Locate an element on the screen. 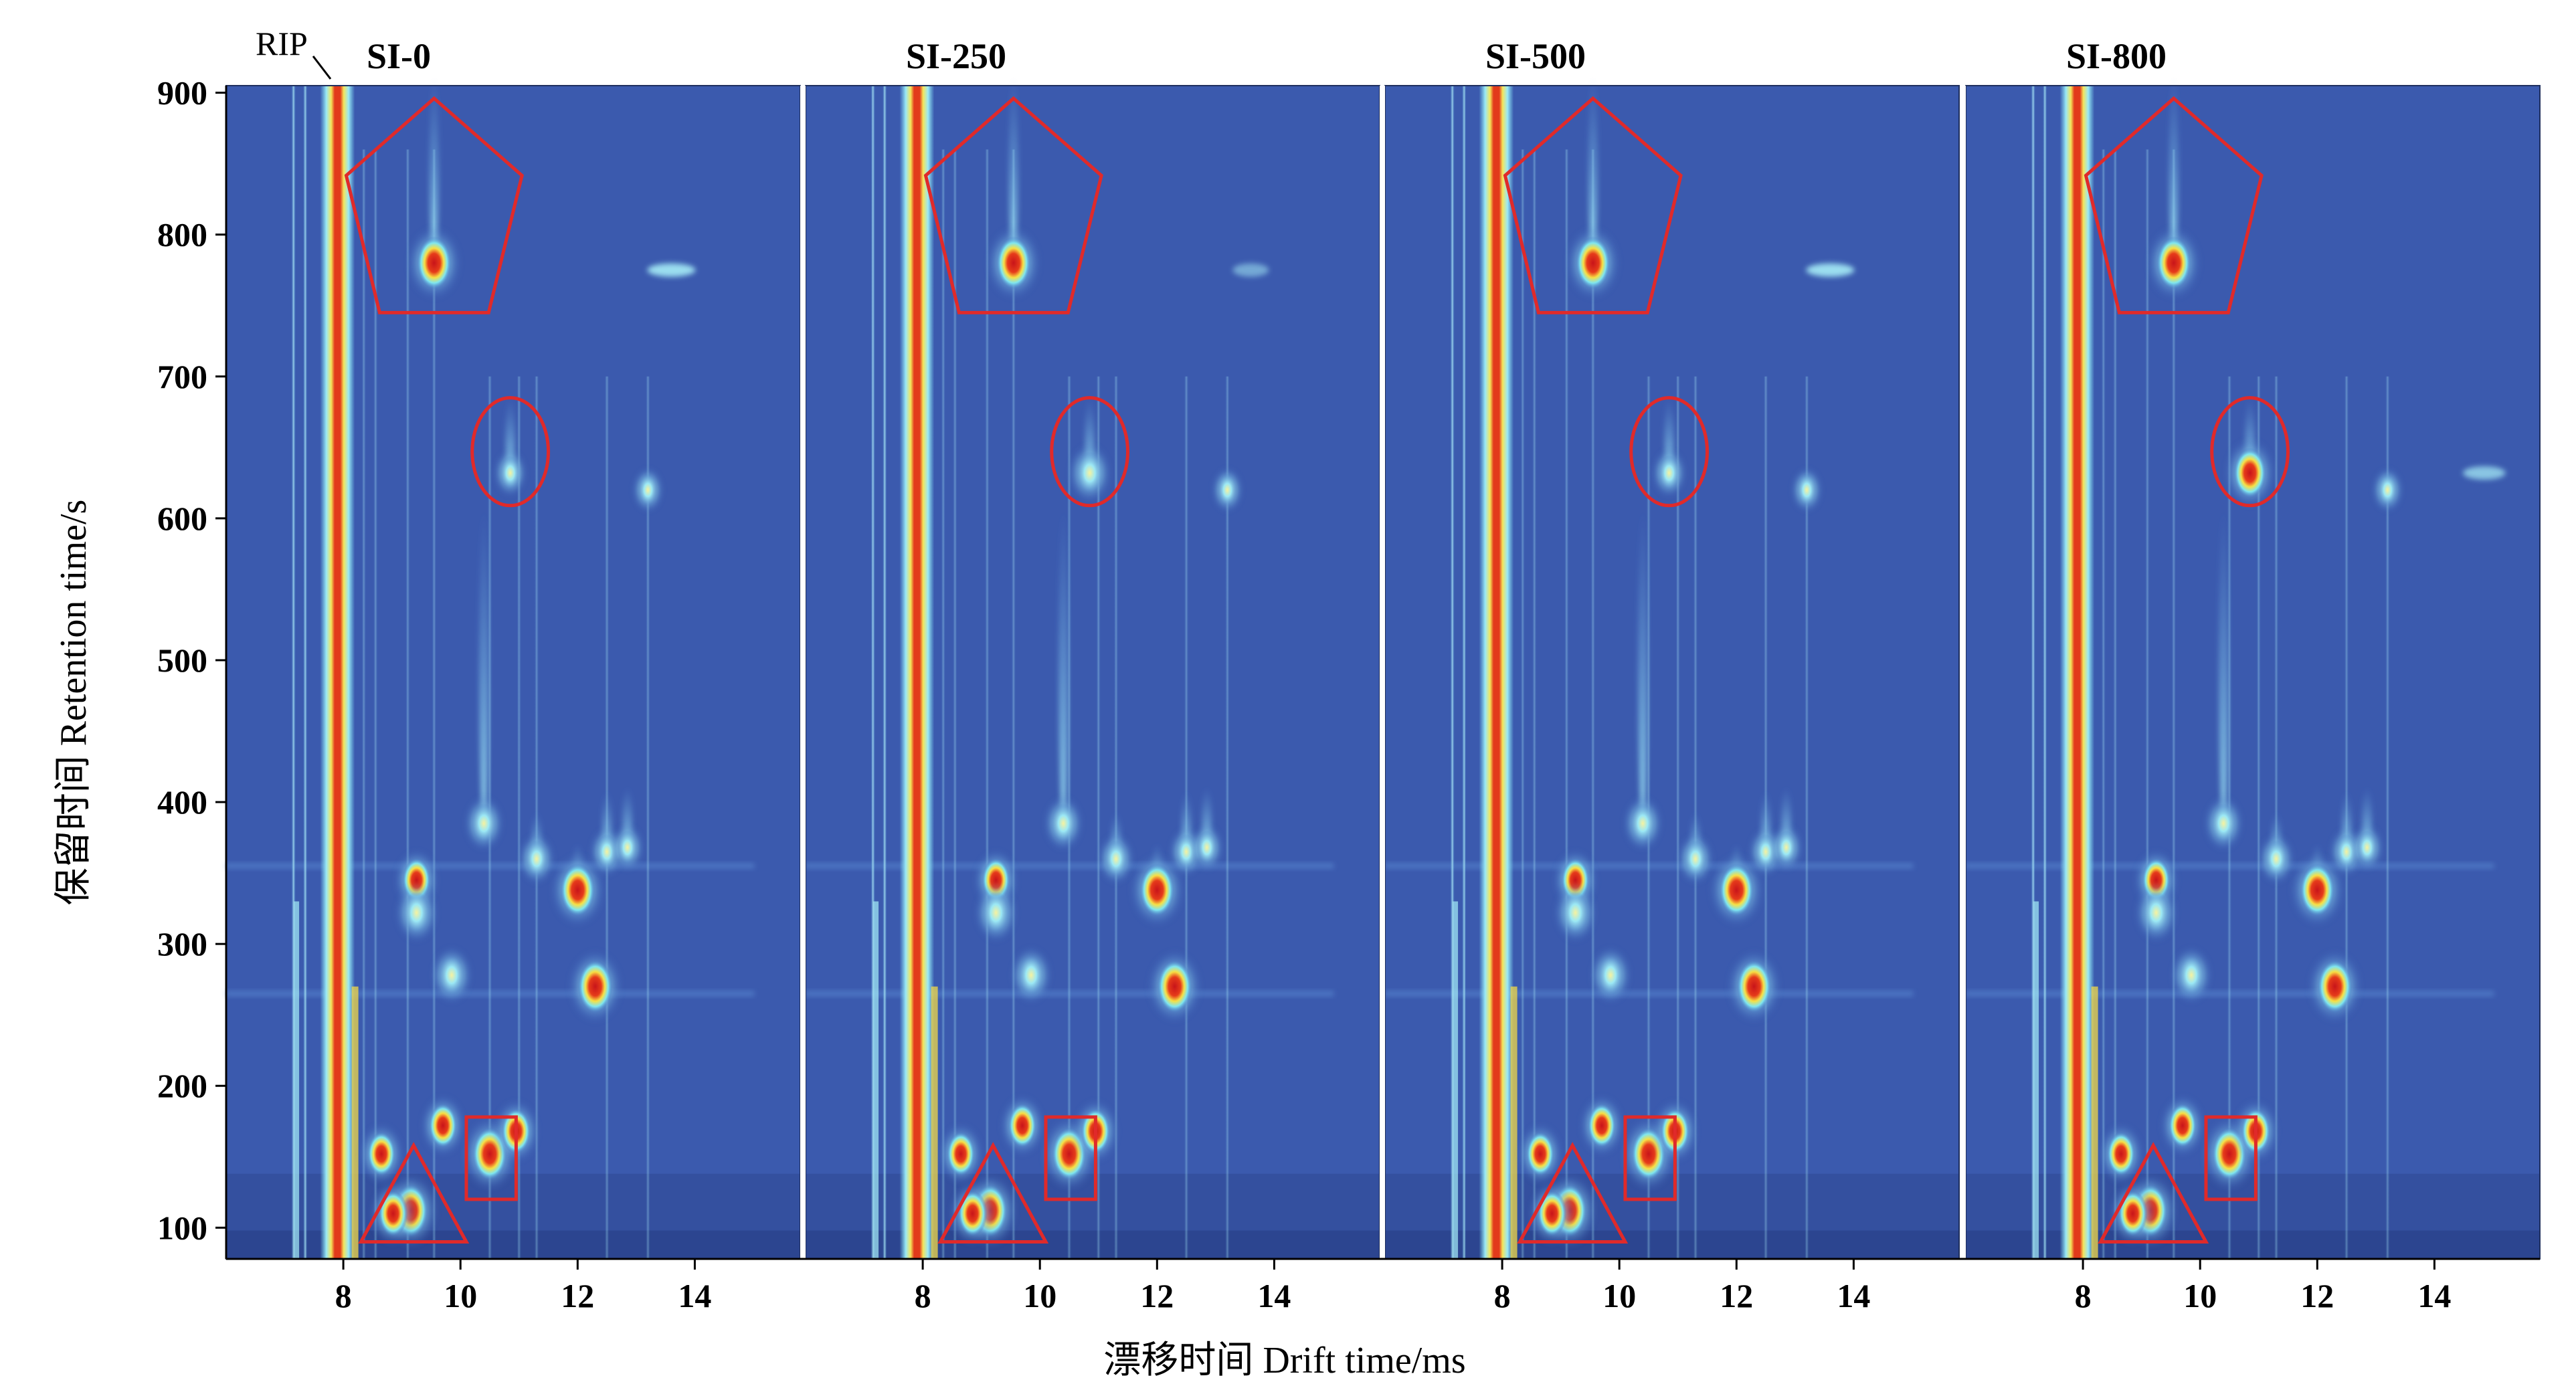 The height and width of the screenshot is (1386, 2576). y-tick-label: 800 is located at coordinates (182, 235).